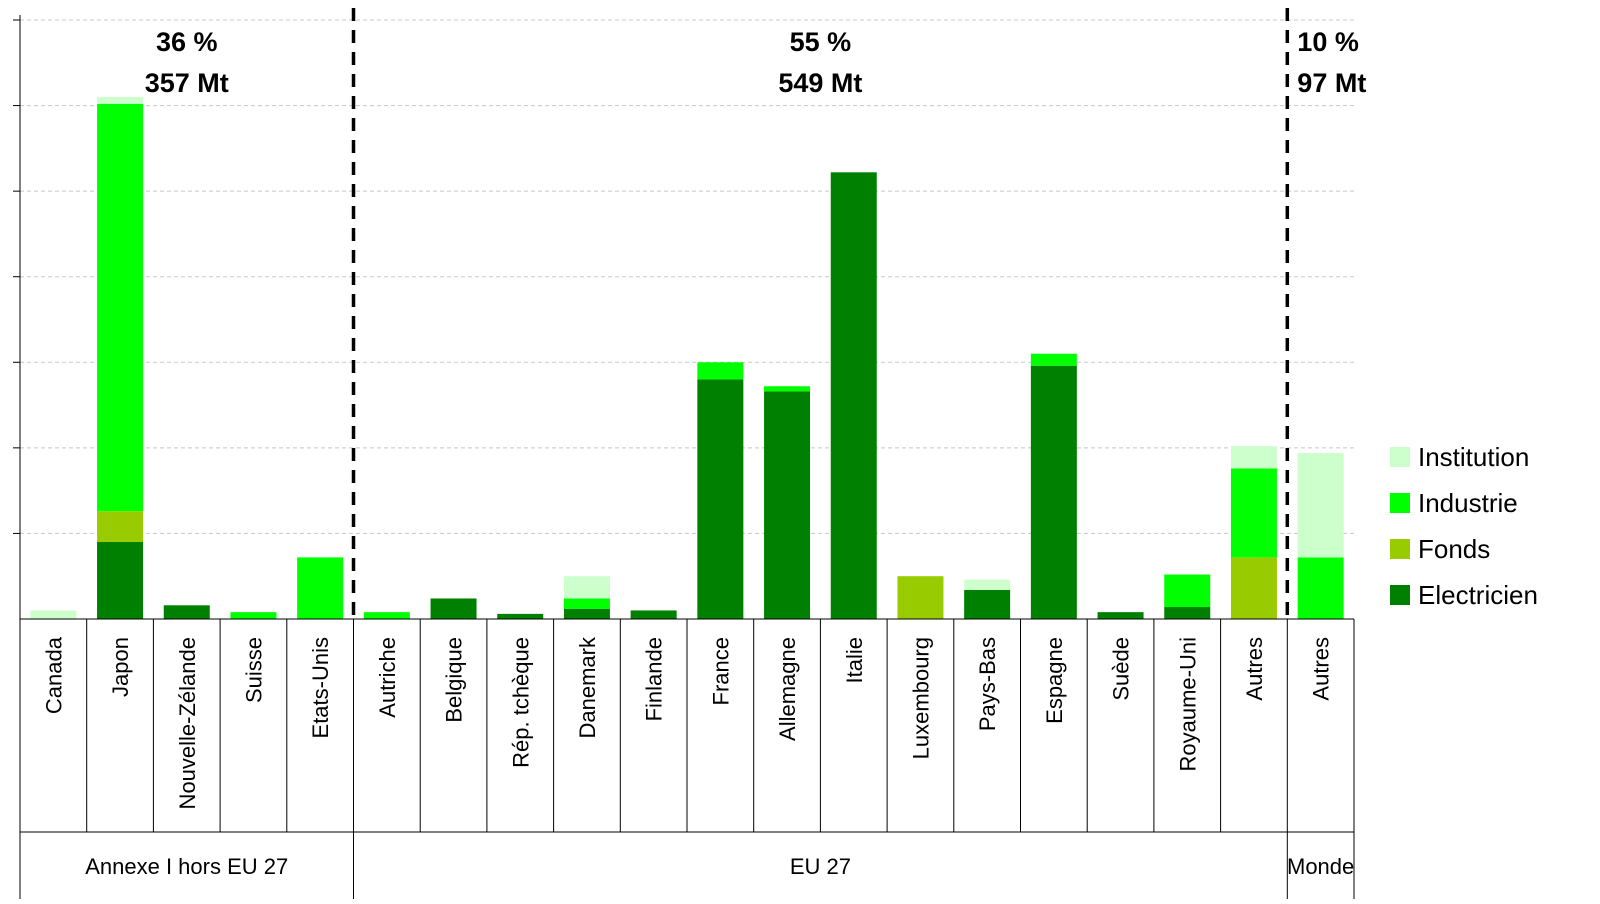 The height and width of the screenshot is (904, 1600). I want to click on group-label: EU 27, so click(820, 866).